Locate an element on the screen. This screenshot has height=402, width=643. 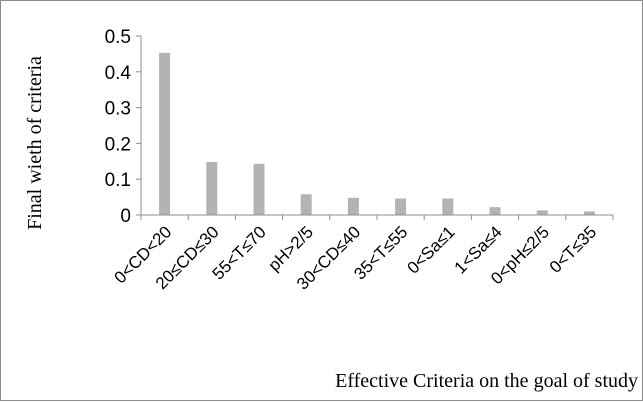
y-tick-labels: 0 0.1 0.2 0.3 0.4 0.5 is located at coordinates (123, 127).